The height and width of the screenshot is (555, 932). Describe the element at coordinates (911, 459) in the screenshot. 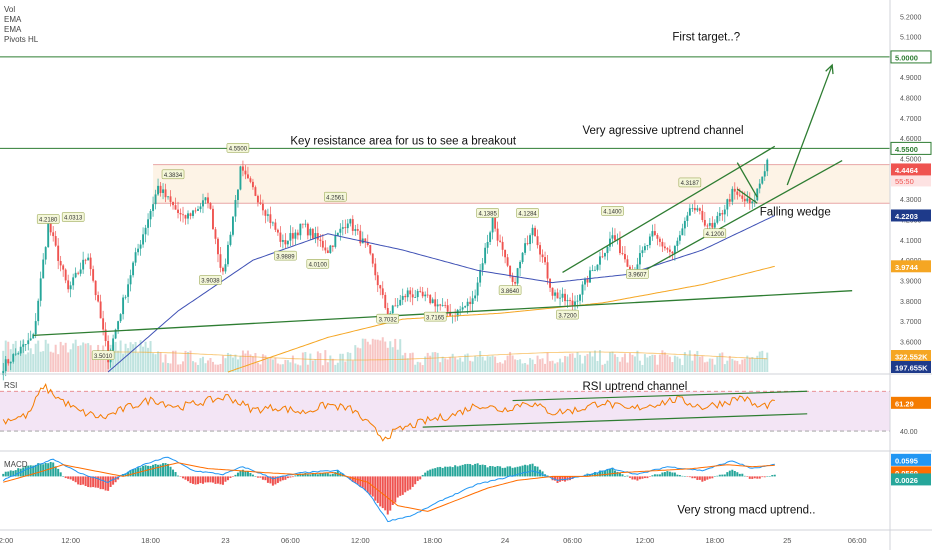

I see `macd-value-tag: 0.0595` at that location.